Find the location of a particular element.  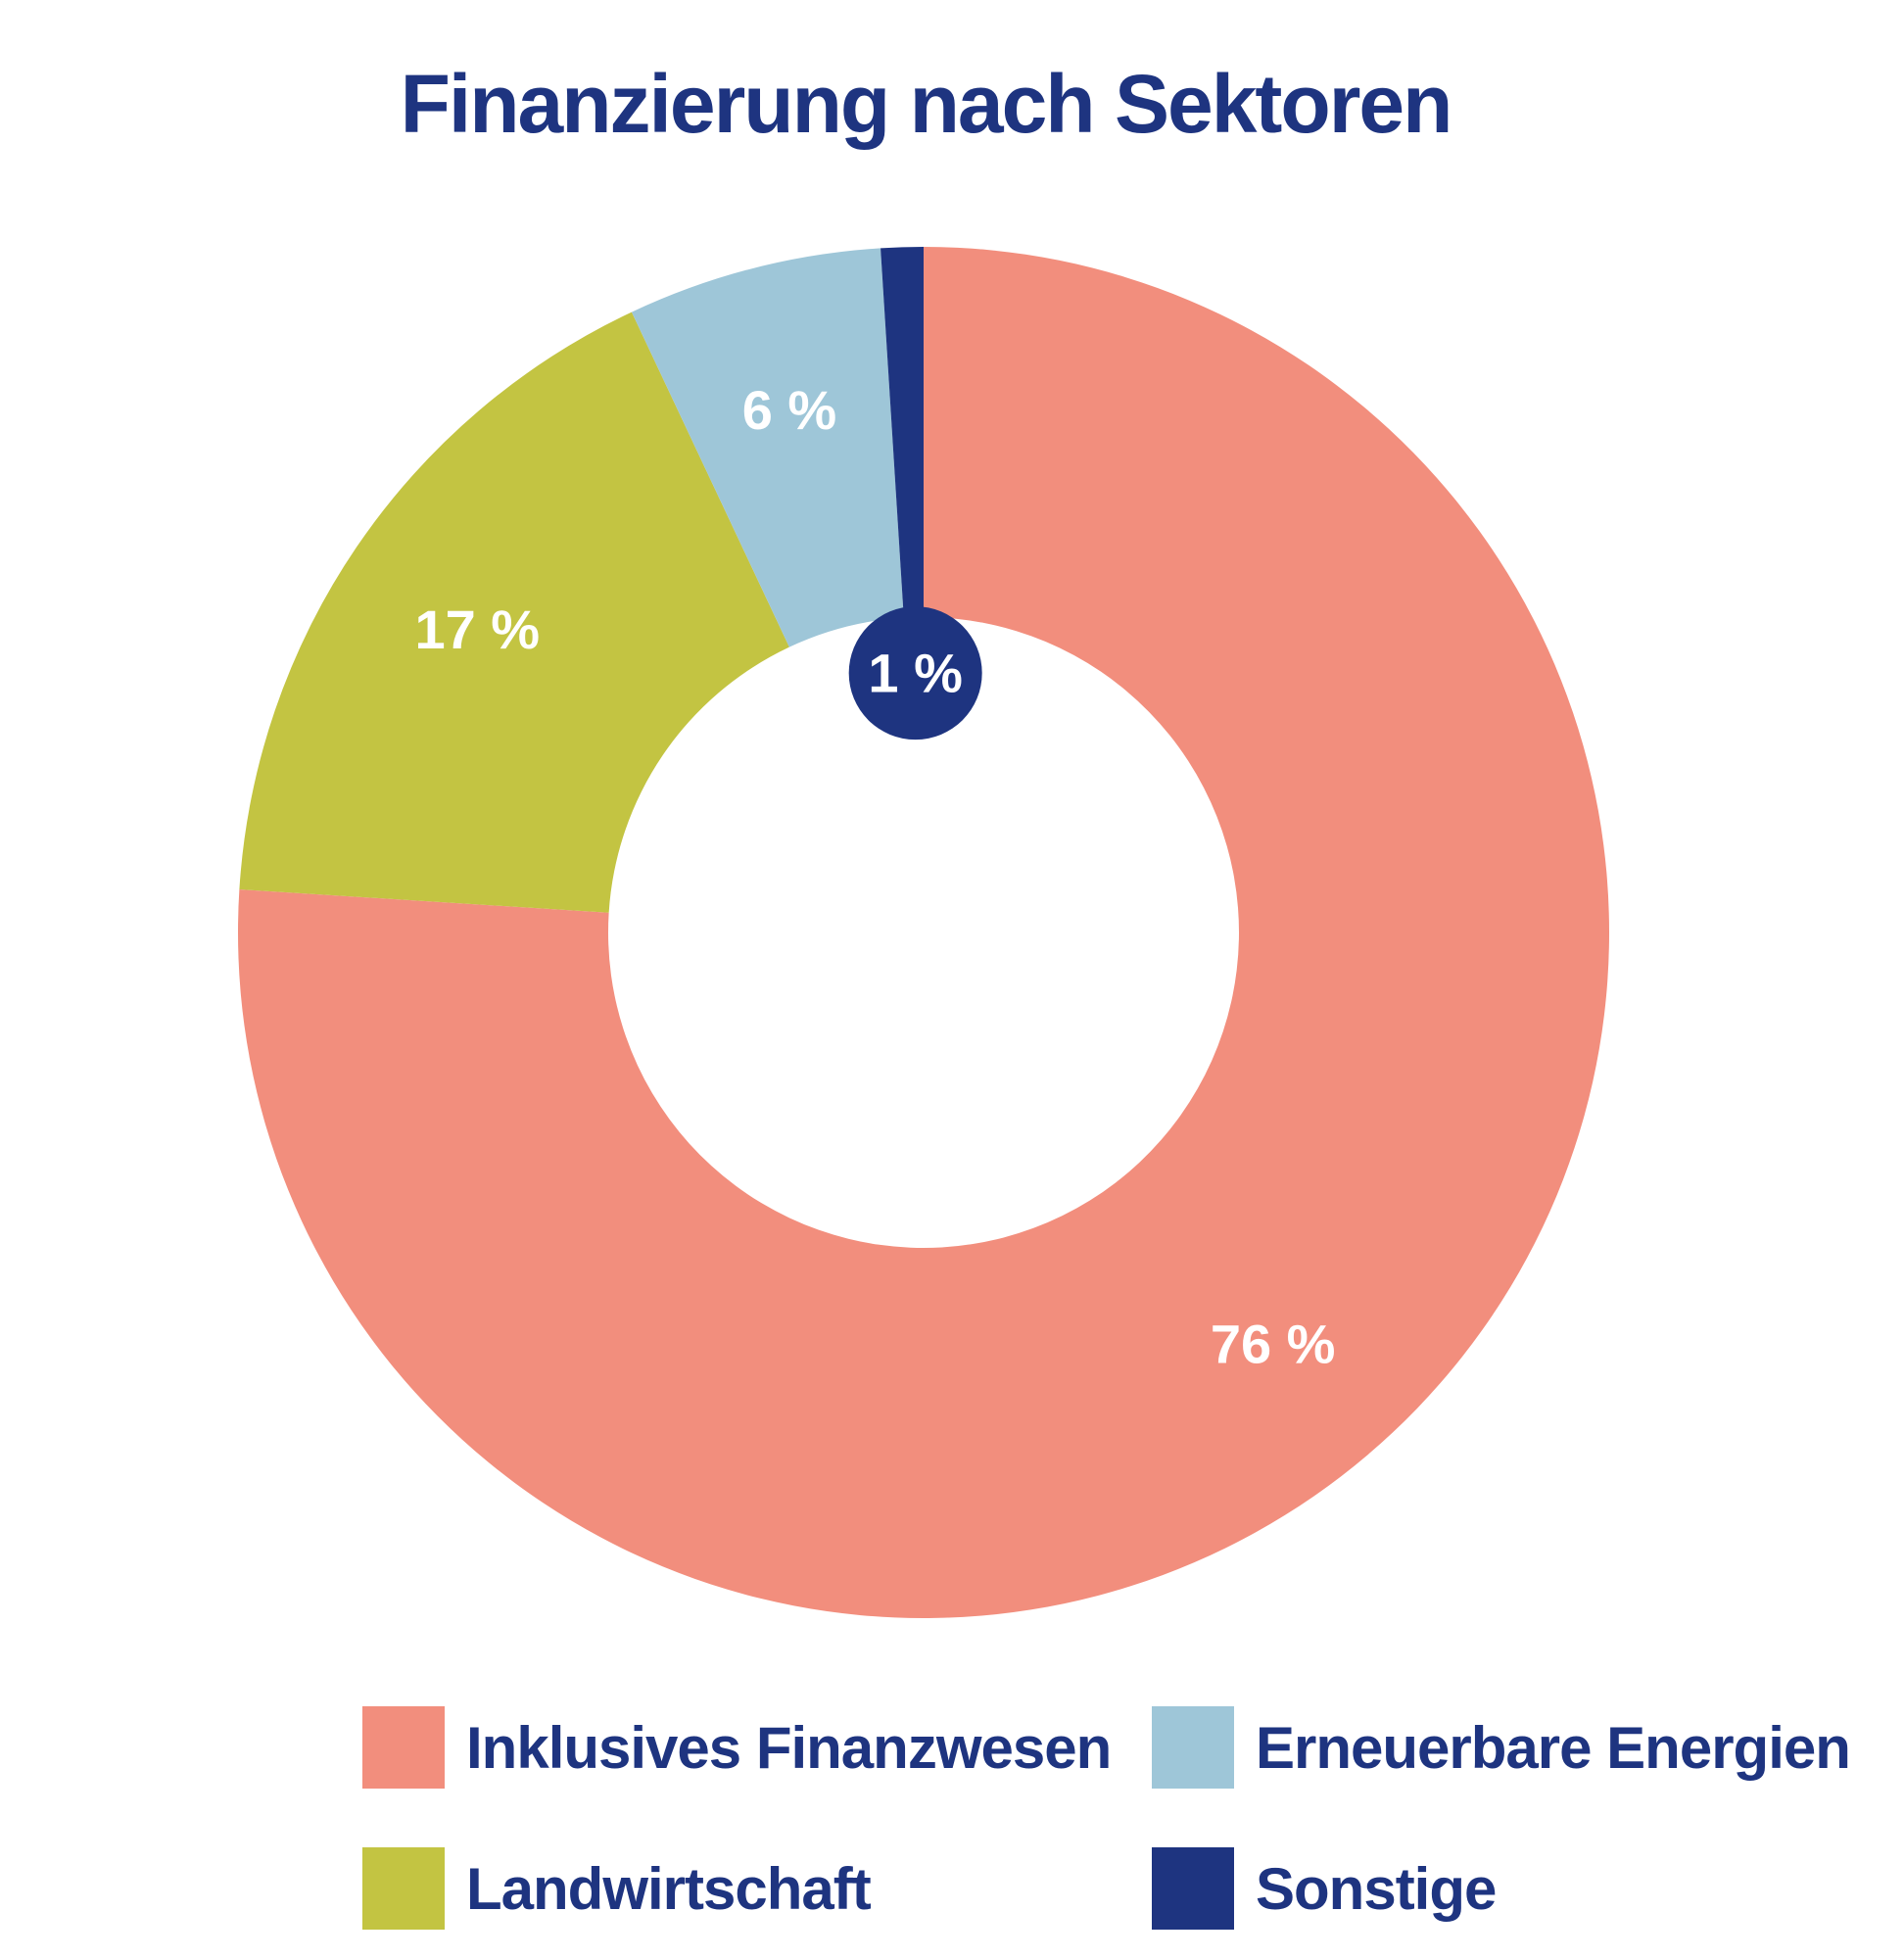

legend-item-erneuerbare-energien: Erneuerbare Energien is located at coordinates (1501, 1747).